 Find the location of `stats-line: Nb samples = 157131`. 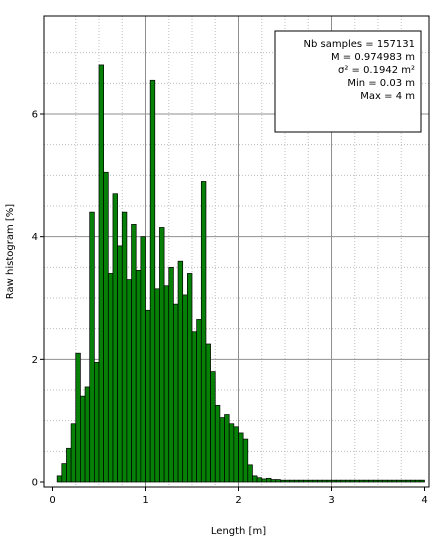

stats-line: Nb samples = 157131 is located at coordinates (359, 44).